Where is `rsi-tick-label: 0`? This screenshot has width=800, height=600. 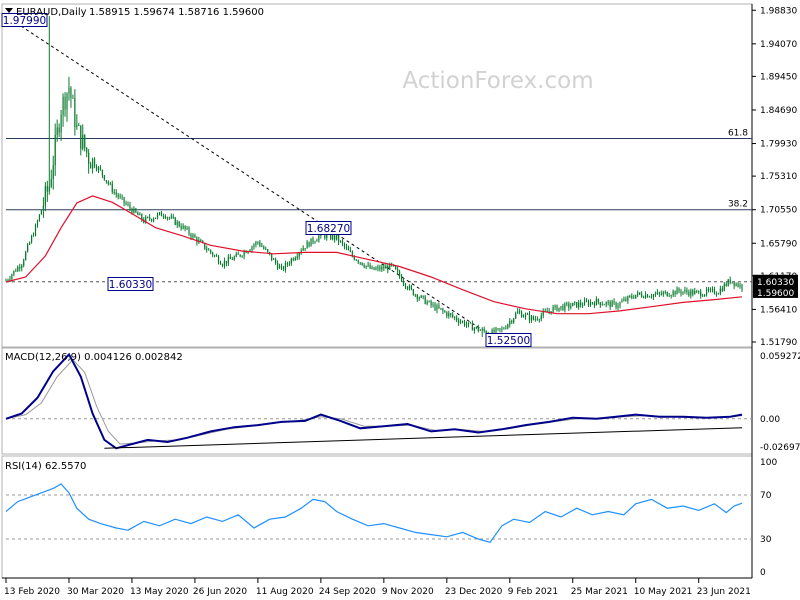
rsi-tick-label: 0 is located at coordinates (763, 573).